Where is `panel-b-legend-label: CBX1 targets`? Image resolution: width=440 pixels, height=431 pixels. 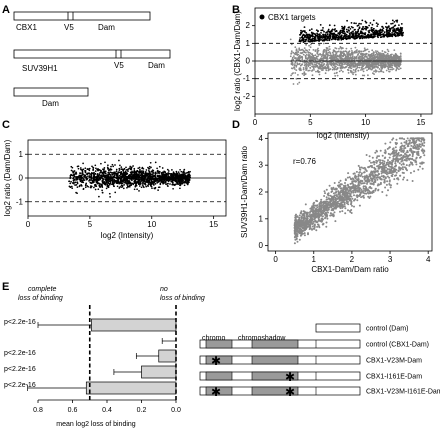 panel-b-legend-label: CBX1 targets is located at coordinates (292, 17).